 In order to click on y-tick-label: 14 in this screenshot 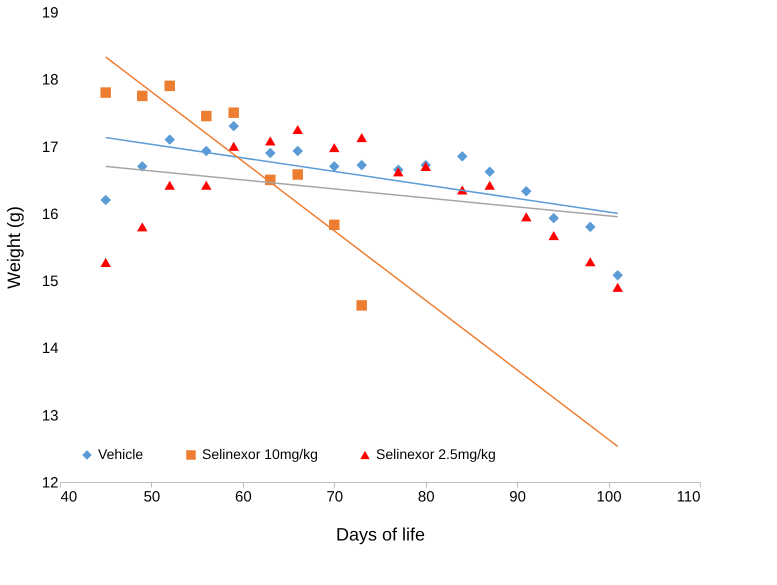, I will do `click(50, 349)`.